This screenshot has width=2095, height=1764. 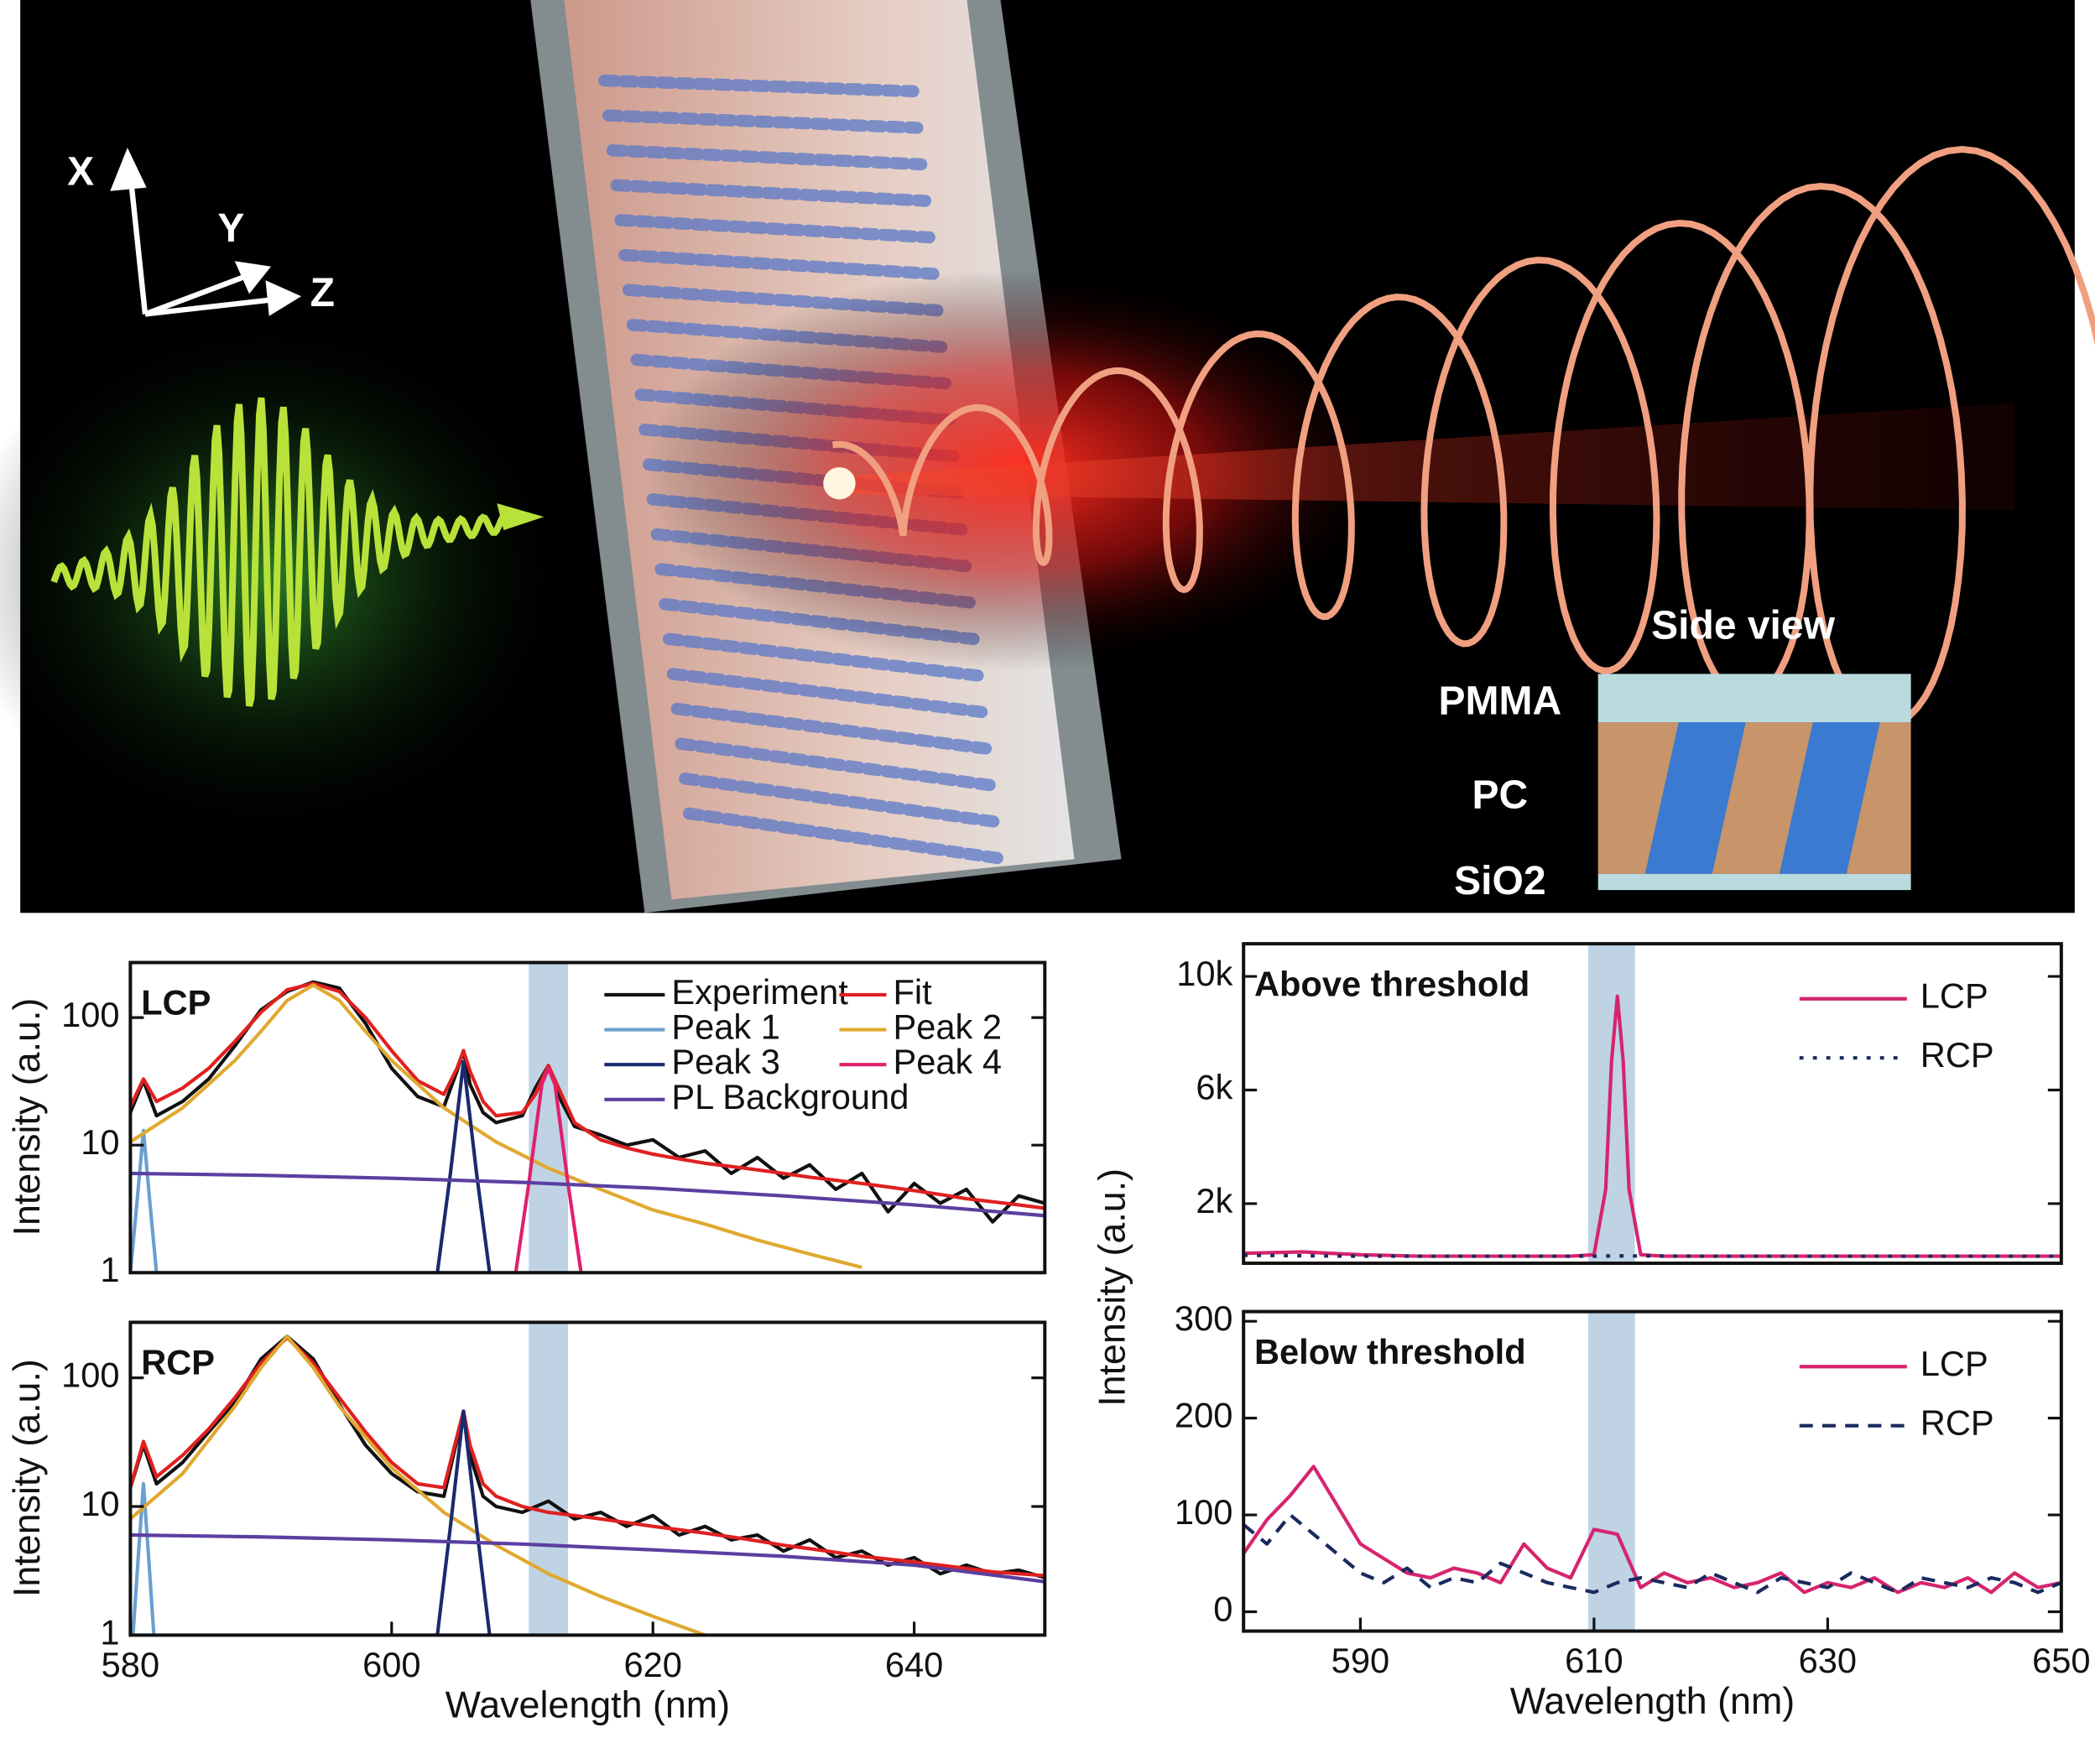 What do you see at coordinates (1204, 1318) in the screenshot?
I see `y-tick-label: 300` at bounding box center [1204, 1318].